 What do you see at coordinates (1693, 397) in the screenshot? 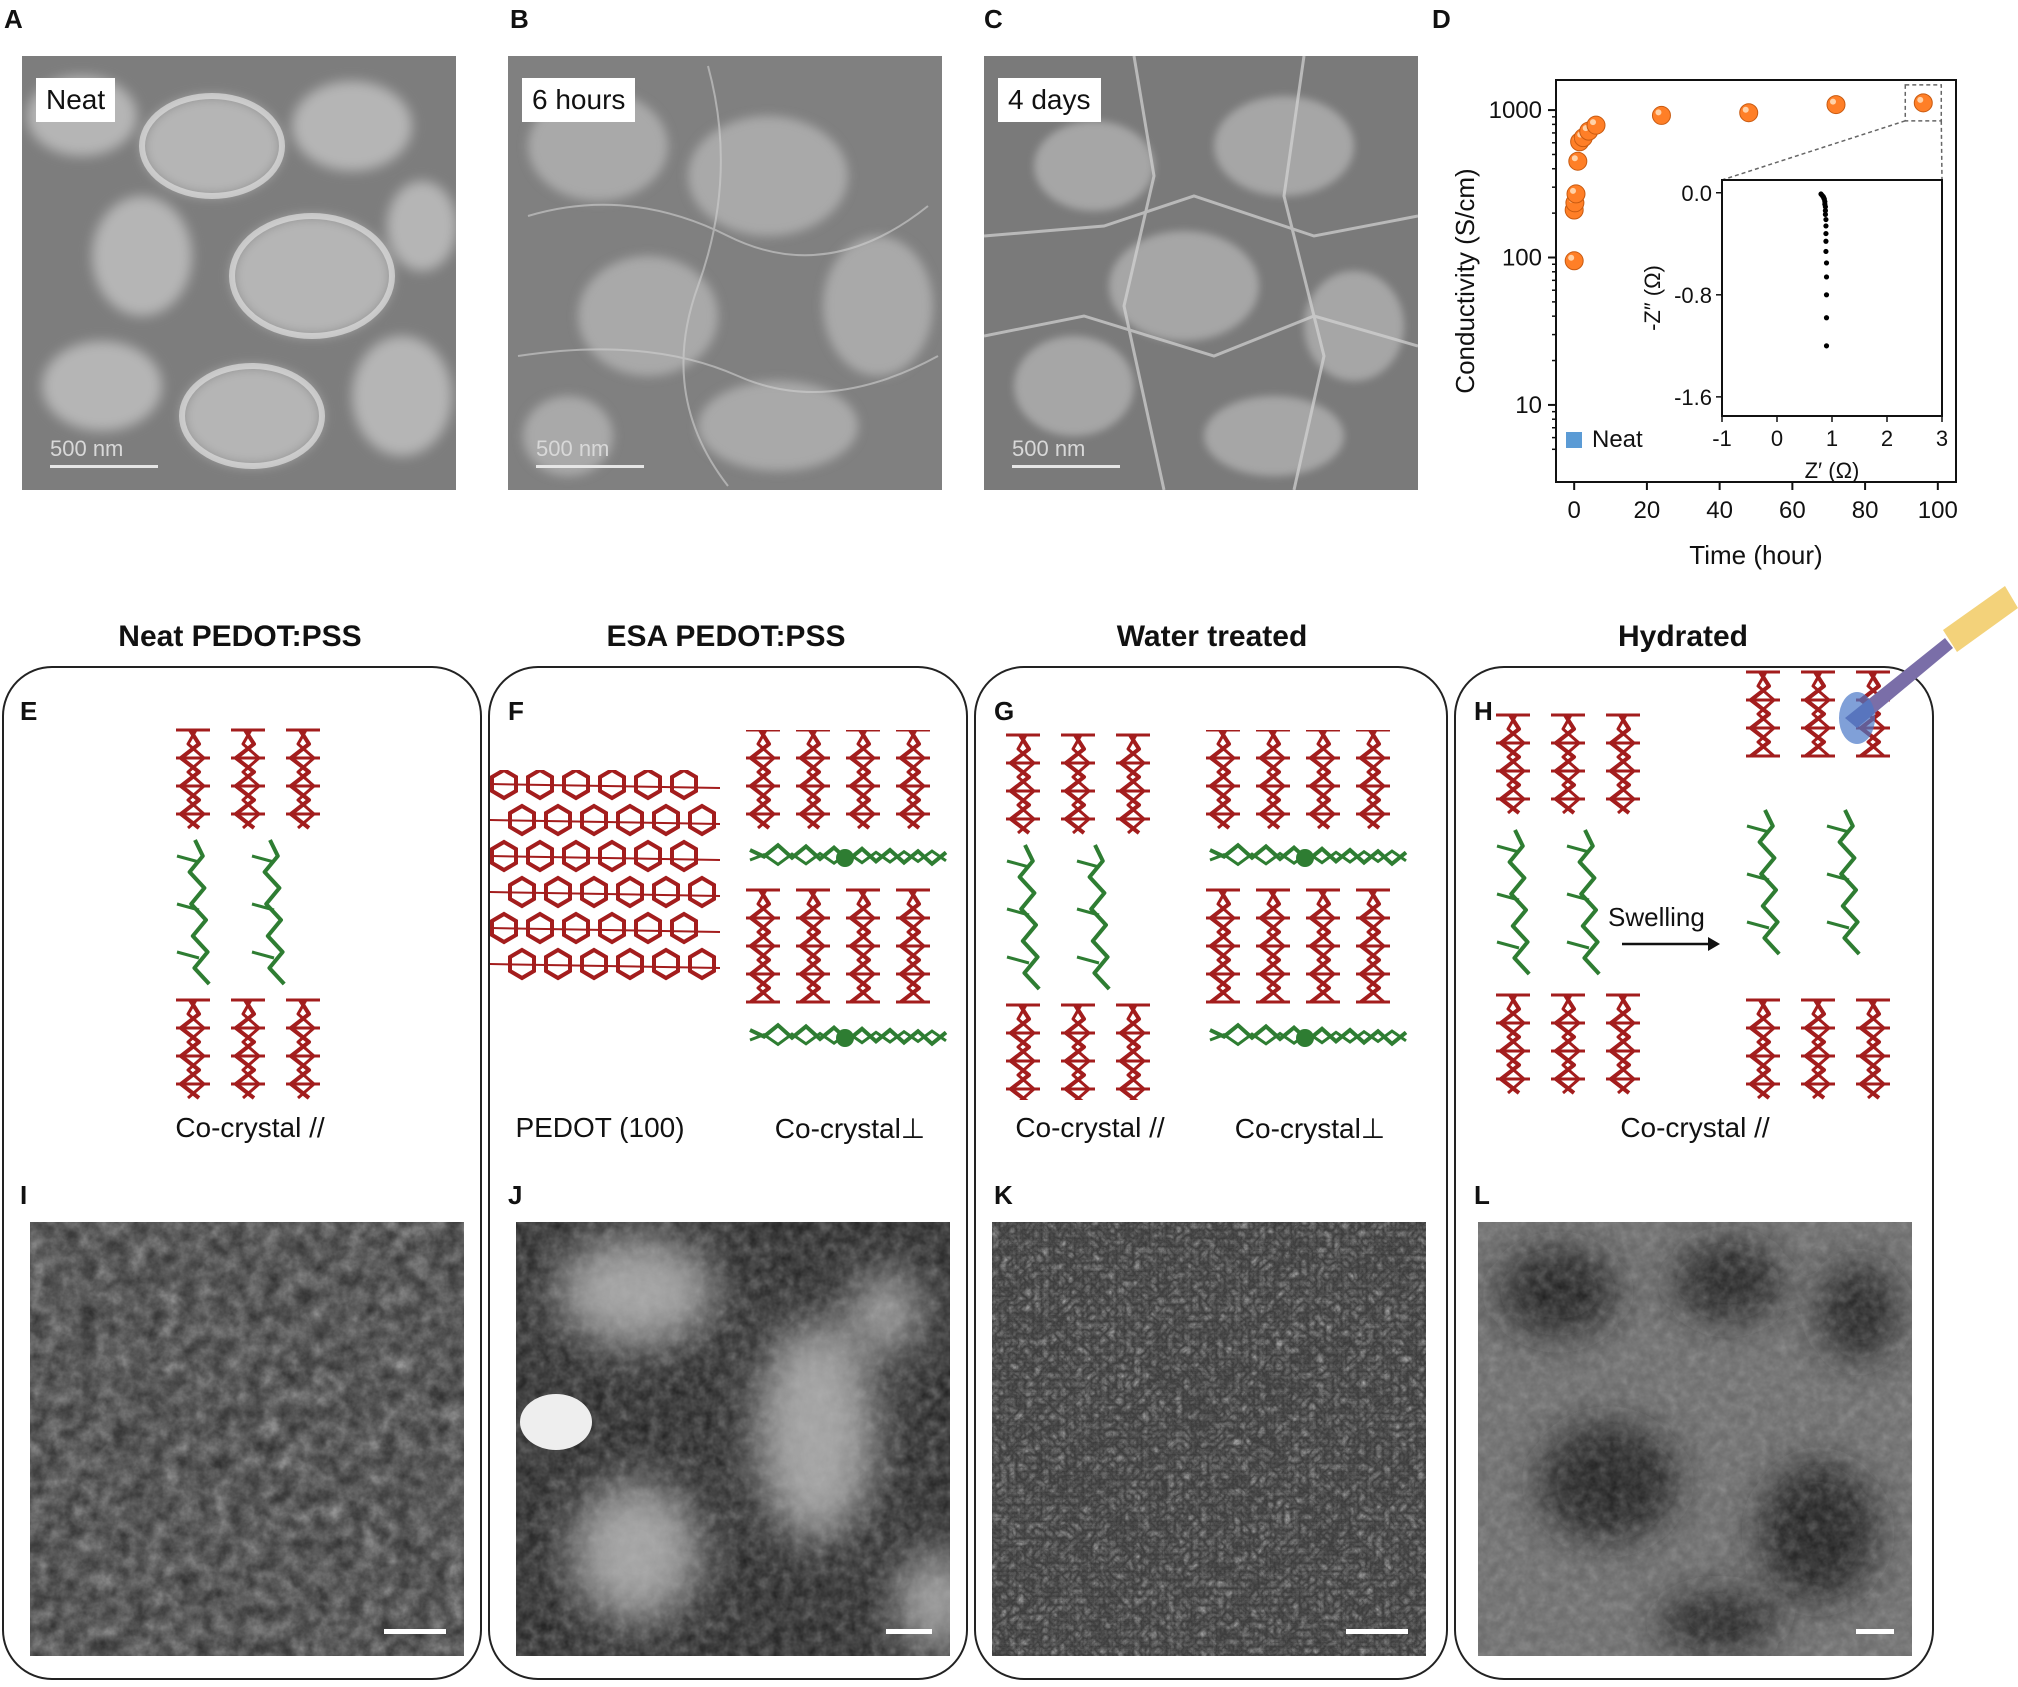
I see `inset-y-tick-label: -1.6` at bounding box center [1693, 397].